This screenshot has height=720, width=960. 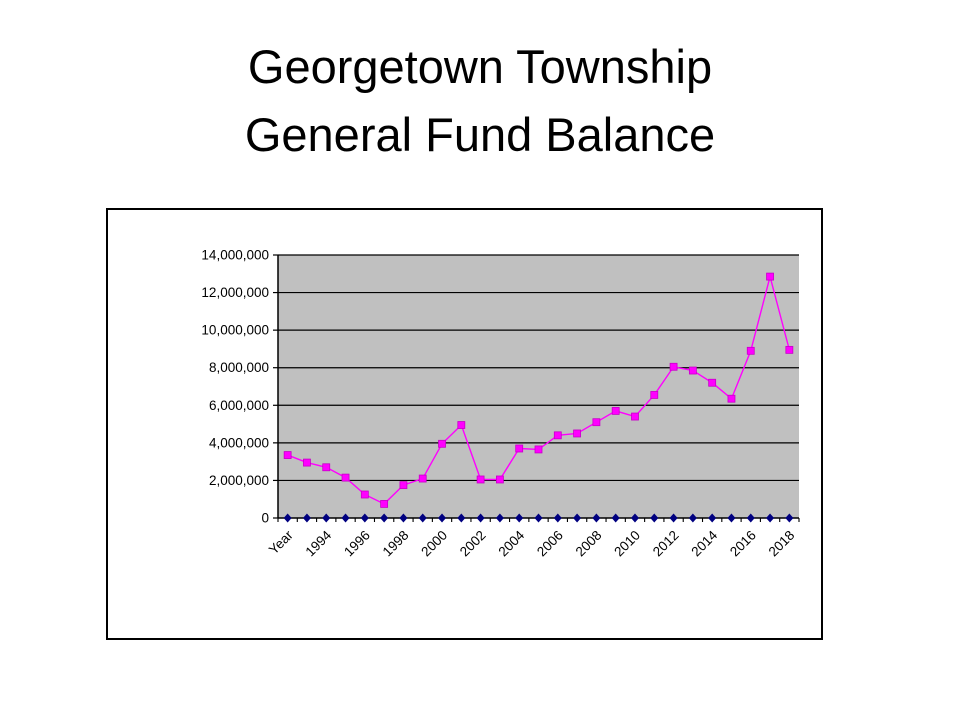 What do you see at coordinates (239, 480) in the screenshot?
I see `y-axis-label: 2,000,000` at bounding box center [239, 480].